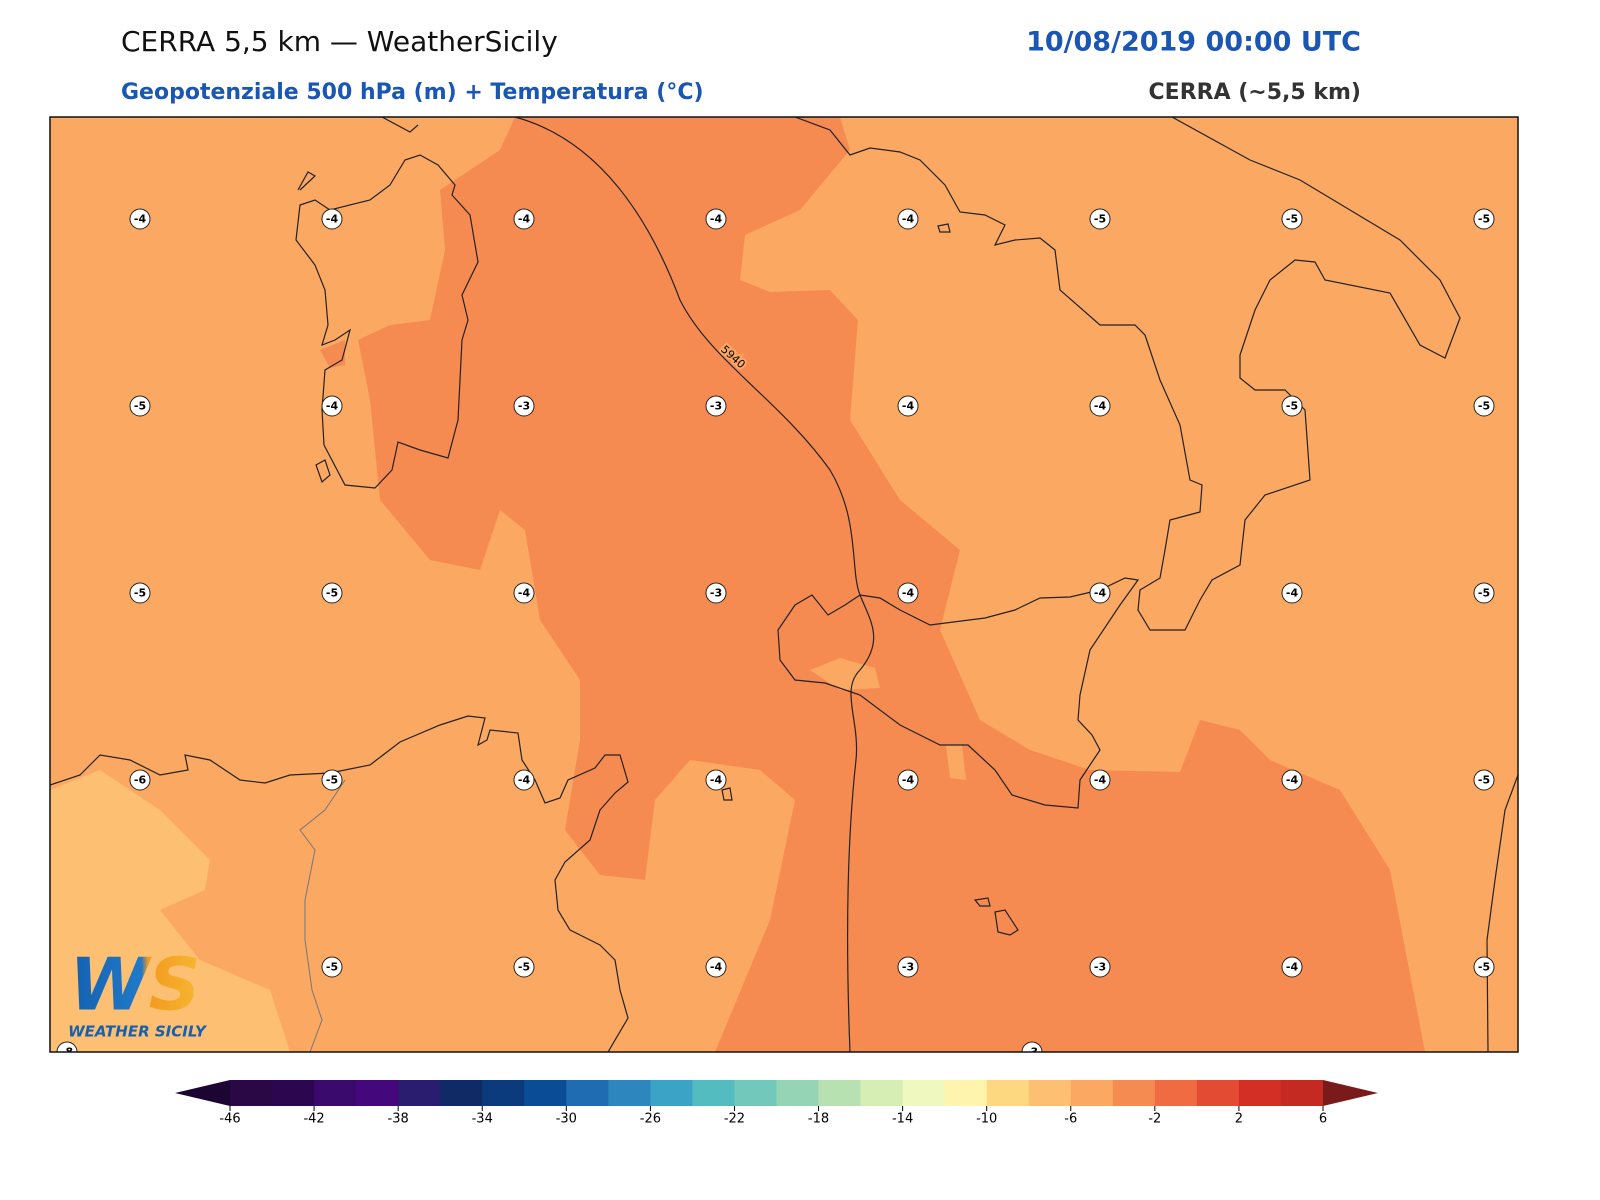  What do you see at coordinates (140, 780) in the screenshot?
I see `temperature-label: -6` at bounding box center [140, 780].